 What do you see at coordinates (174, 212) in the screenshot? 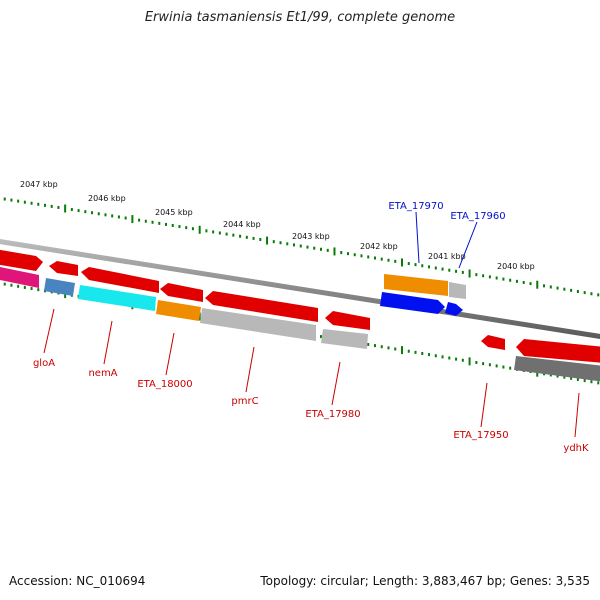
I see `kbp-label-2045: 2045 kbp` at bounding box center [174, 212].